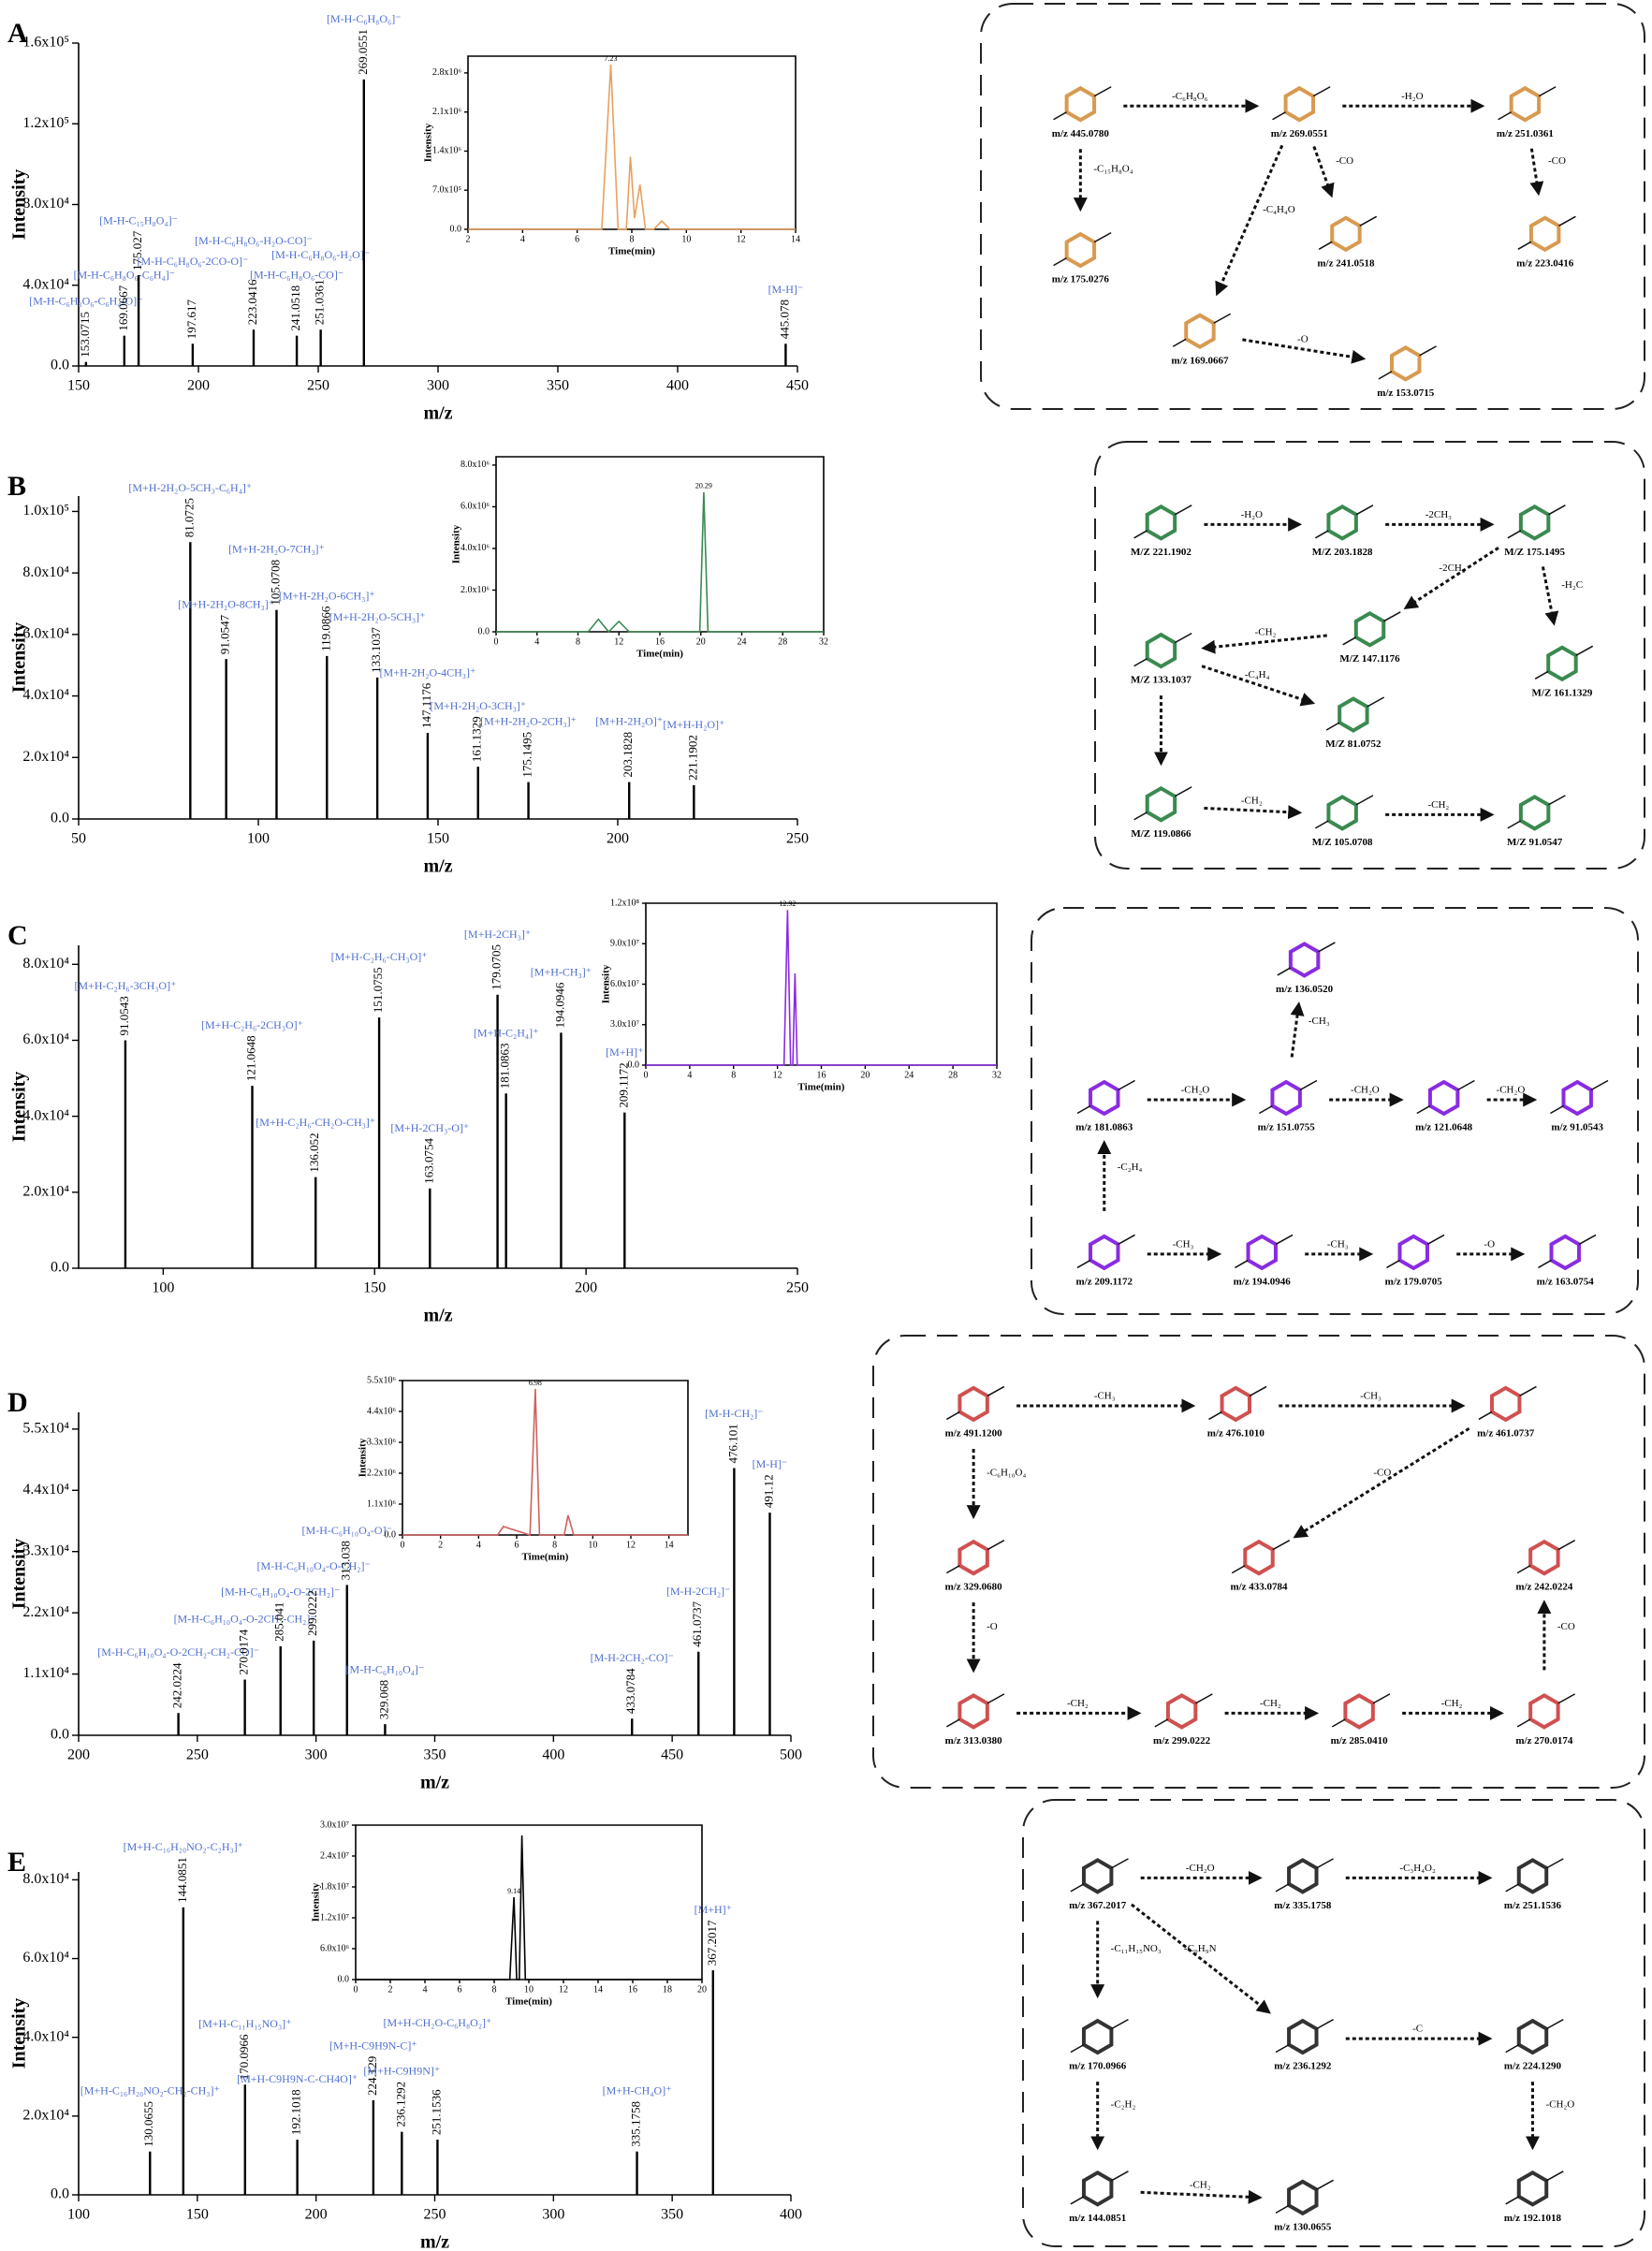  Describe the element at coordinates (17, 1402) in the screenshot. I see `panel-letter: D` at that location.